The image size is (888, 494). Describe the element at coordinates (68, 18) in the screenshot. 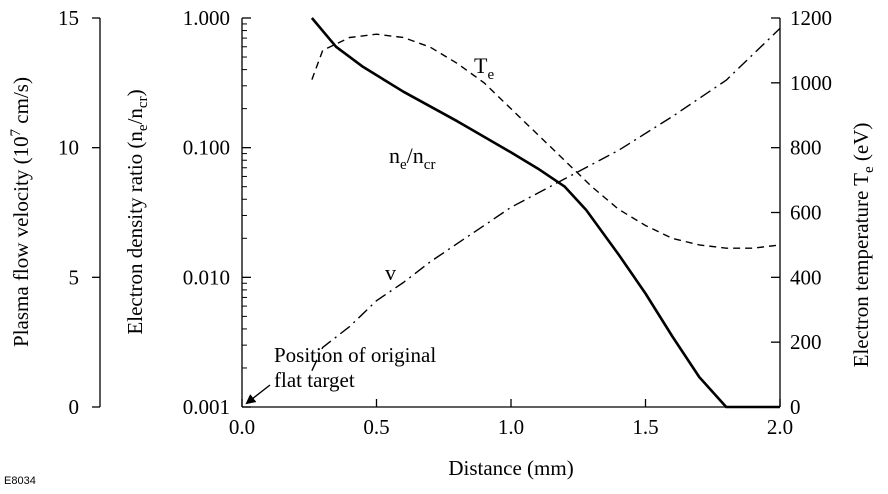

I see `velocity-tick-label: 15` at that location.